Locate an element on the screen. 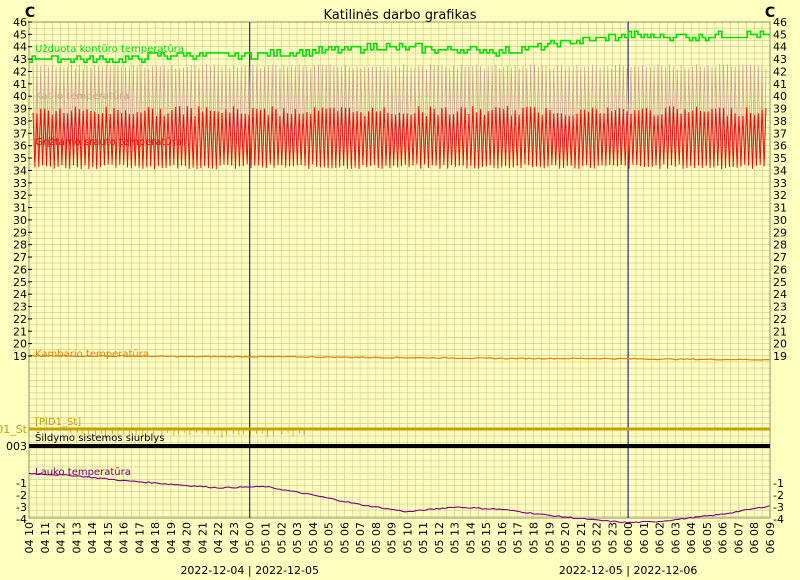 Image resolution: width=800 pixels, height=580 pixels. y-tick-right: 24 is located at coordinates (780, 294).